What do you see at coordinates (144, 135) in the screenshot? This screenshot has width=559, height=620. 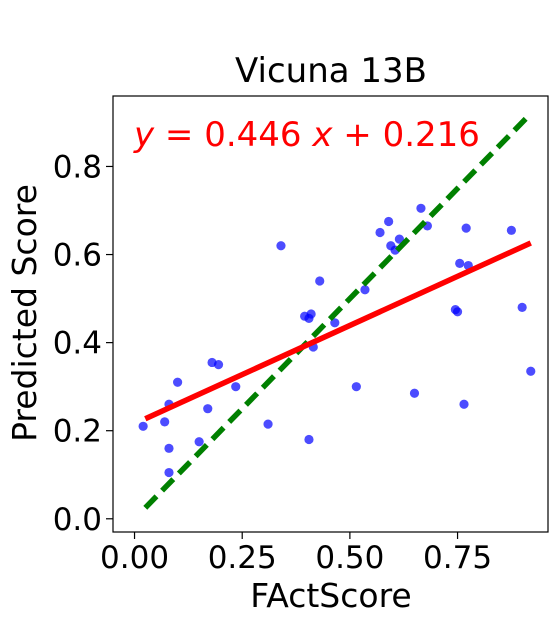 I see `equation-y: y` at bounding box center [144, 135].